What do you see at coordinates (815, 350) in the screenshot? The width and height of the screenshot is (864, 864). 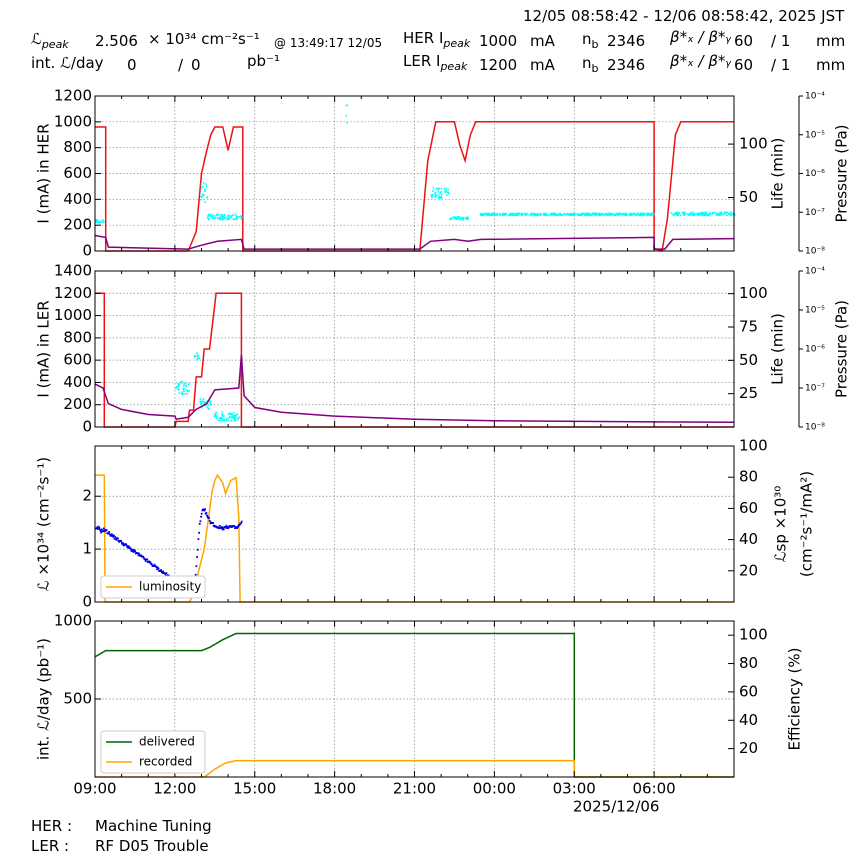 I see `pressure-tick-label: 10⁻⁶` at bounding box center [815, 350].